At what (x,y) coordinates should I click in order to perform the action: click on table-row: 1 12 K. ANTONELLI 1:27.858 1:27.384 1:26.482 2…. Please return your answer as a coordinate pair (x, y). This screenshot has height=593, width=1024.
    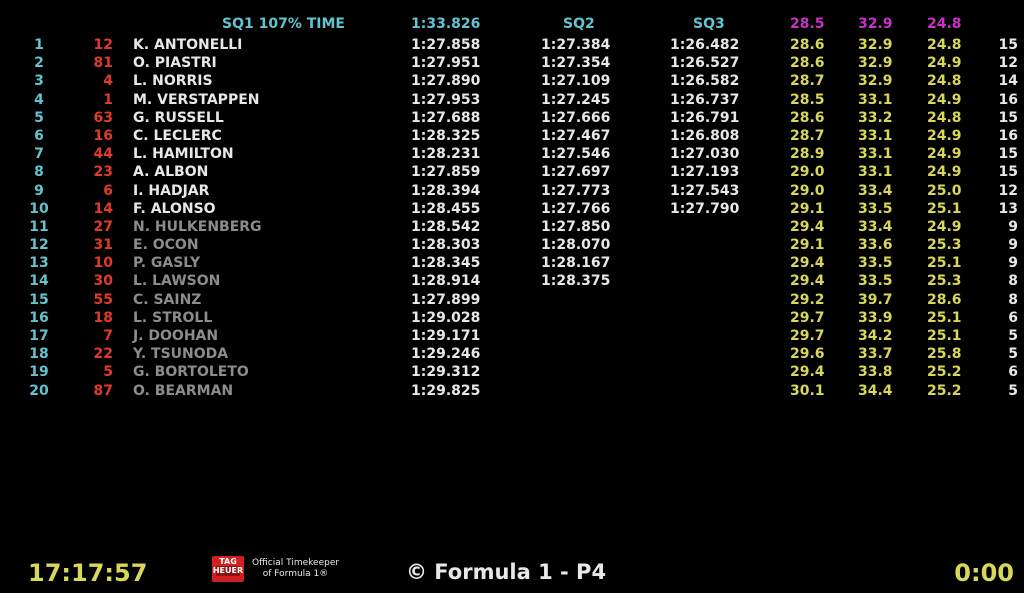
    Looking at the image, I should click on (512, 45).